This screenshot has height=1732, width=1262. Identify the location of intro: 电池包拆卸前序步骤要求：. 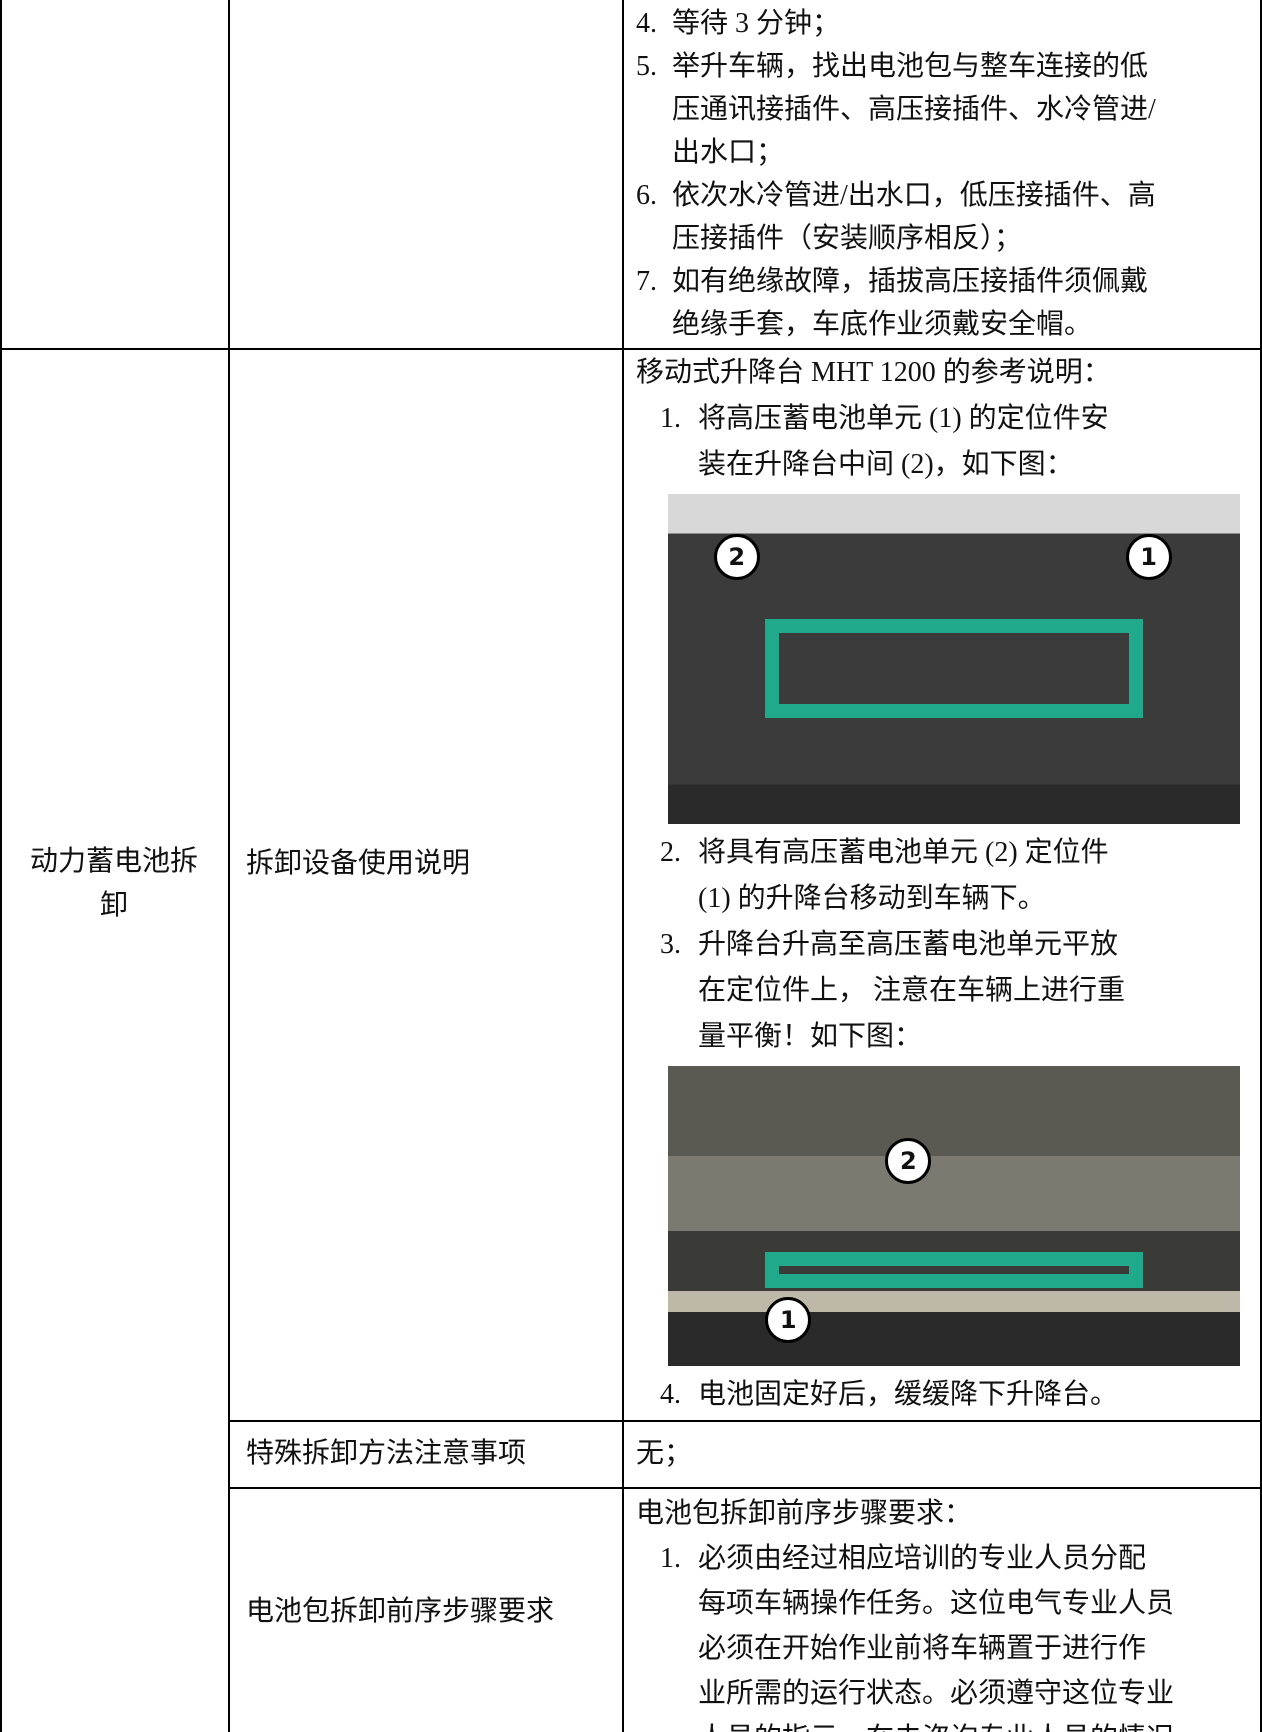
(804, 1513).